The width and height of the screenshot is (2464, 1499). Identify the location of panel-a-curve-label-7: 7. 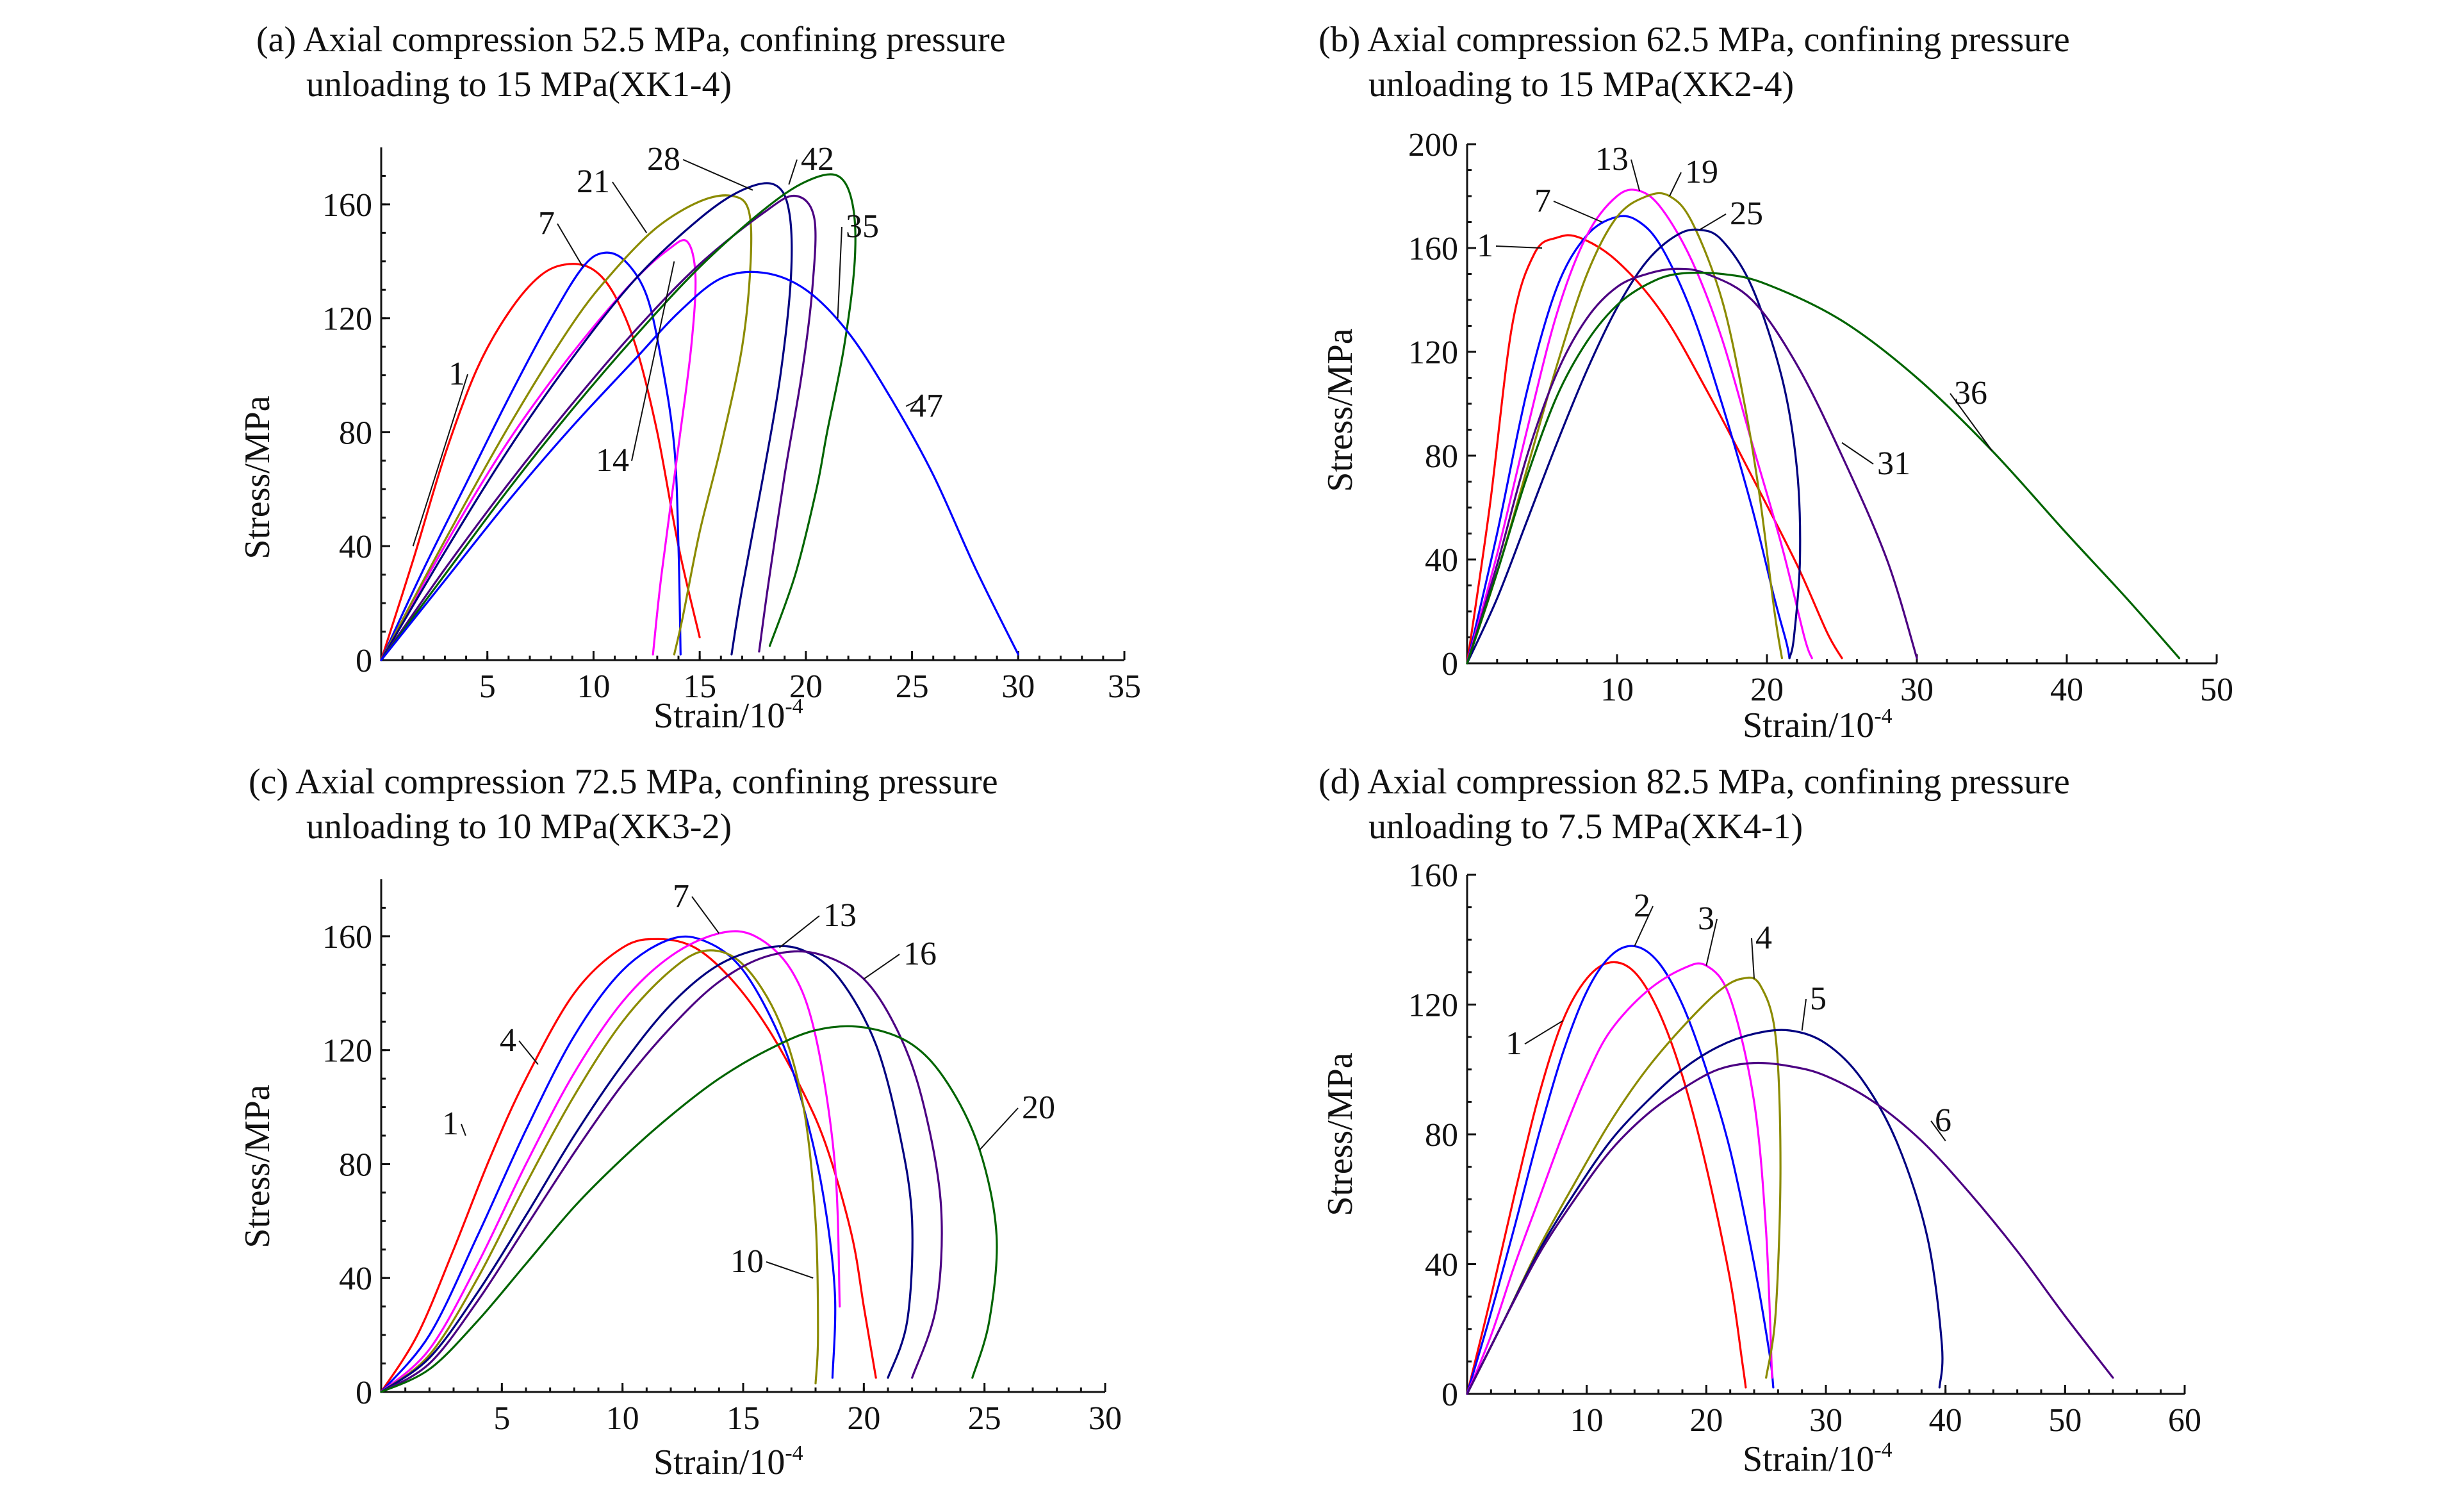
(546, 223).